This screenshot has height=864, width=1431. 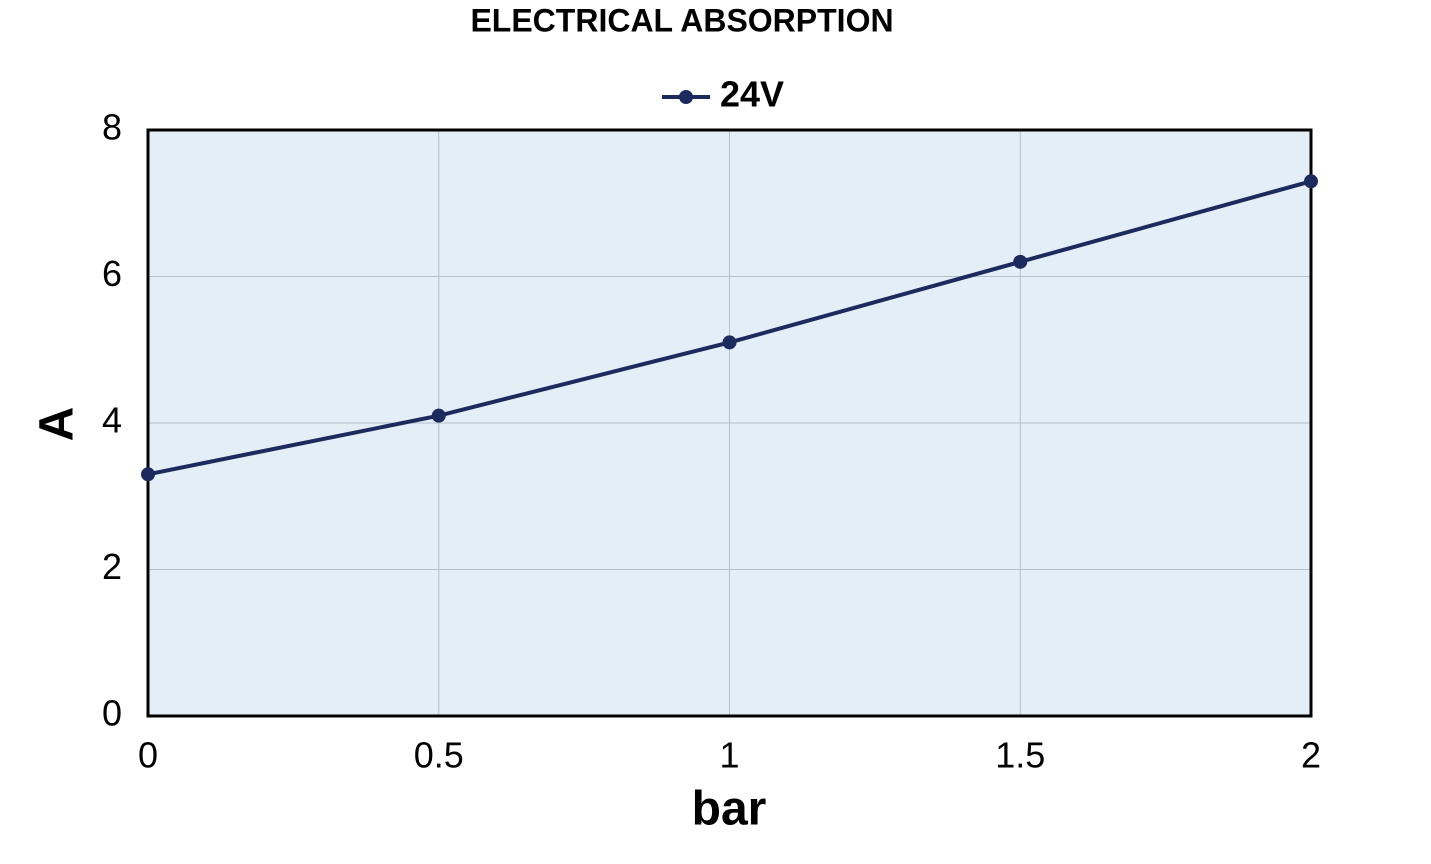 What do you see at coordinates (1020, 755) in the screenshot?
I see `x-tick-label: 1.5` at bounding box center [1020, 755].